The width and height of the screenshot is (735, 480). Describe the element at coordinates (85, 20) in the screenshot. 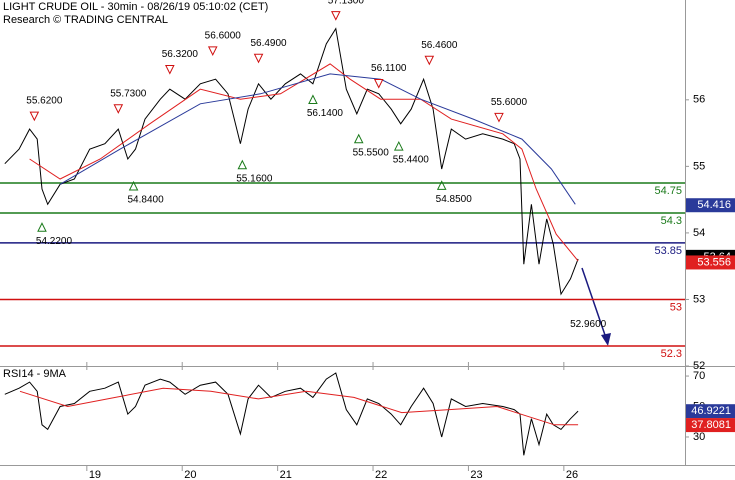

I see `chart-subtitle: Research © TRADING CENTRAL` at that location.